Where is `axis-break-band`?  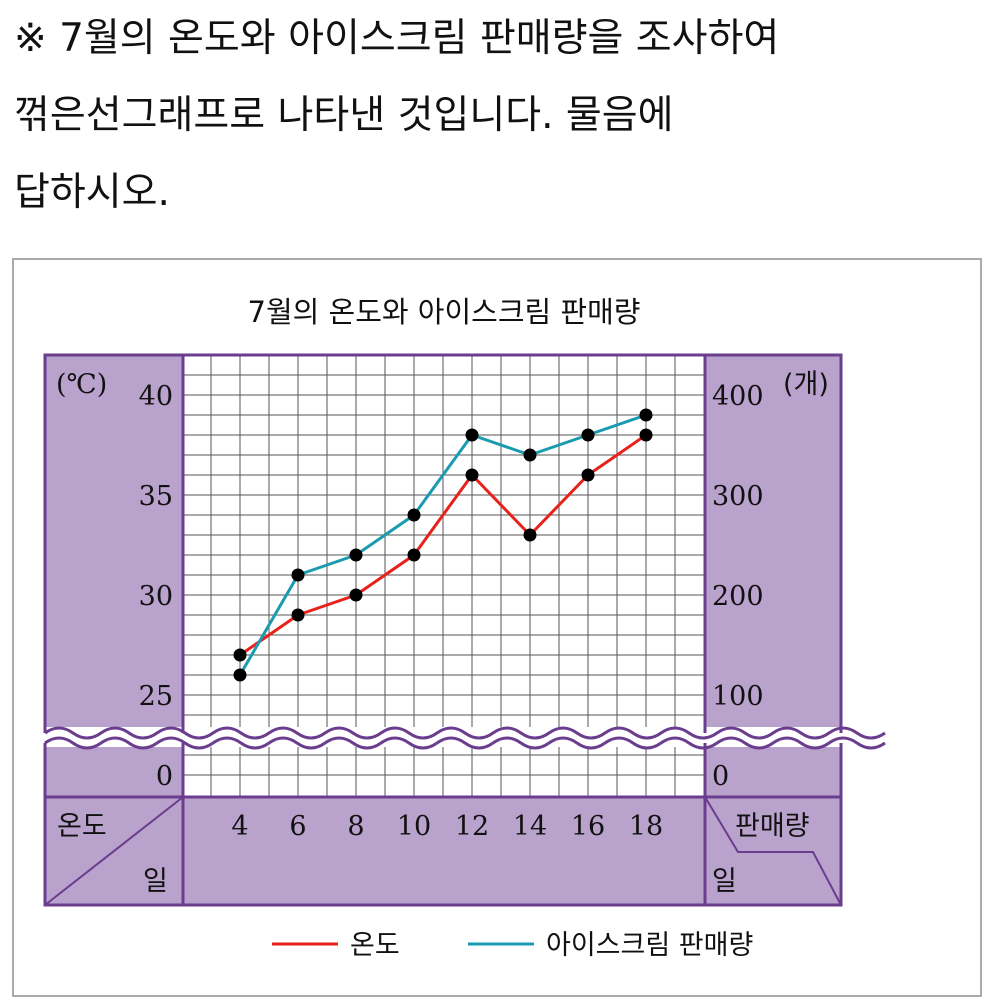 axis-break-band is located at coordinates (443, 737).